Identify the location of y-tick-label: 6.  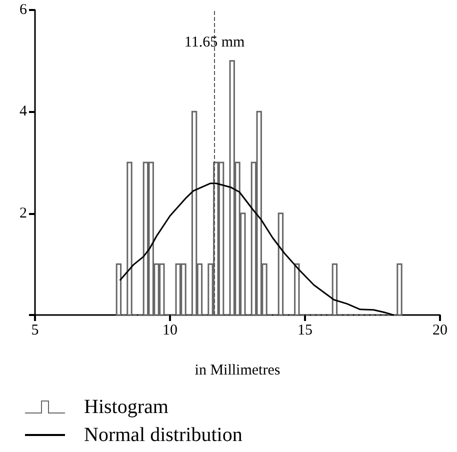
(24, 10).